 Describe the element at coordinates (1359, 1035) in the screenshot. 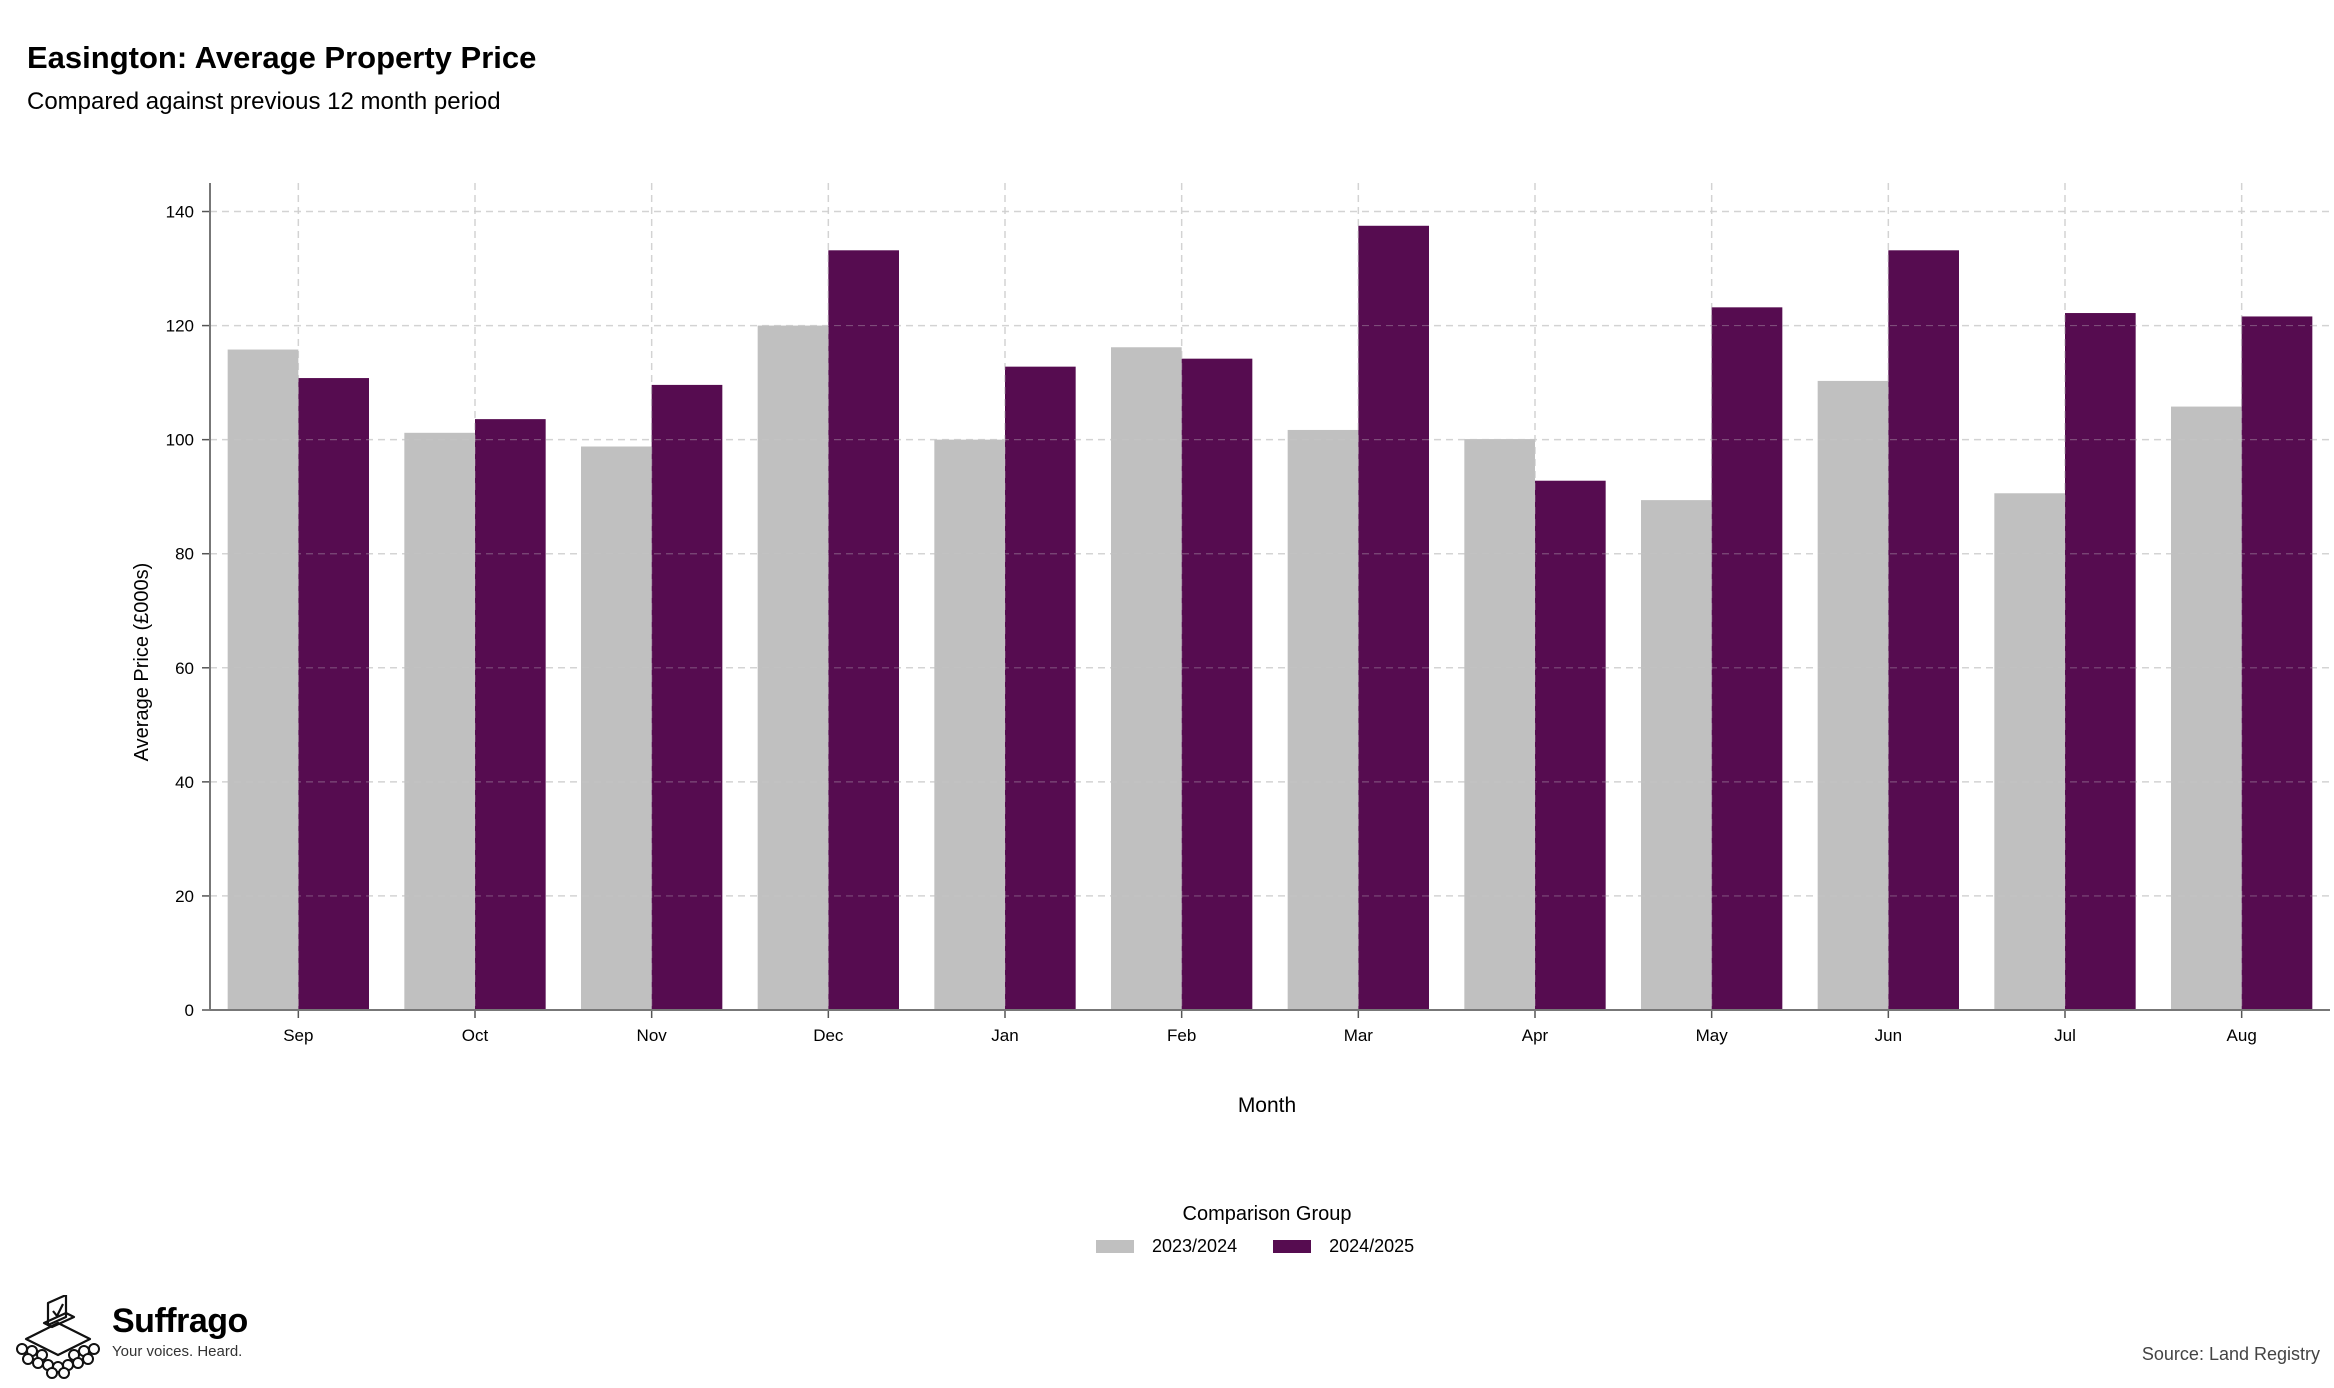

I see `x-tick-label: Mar` at that location.